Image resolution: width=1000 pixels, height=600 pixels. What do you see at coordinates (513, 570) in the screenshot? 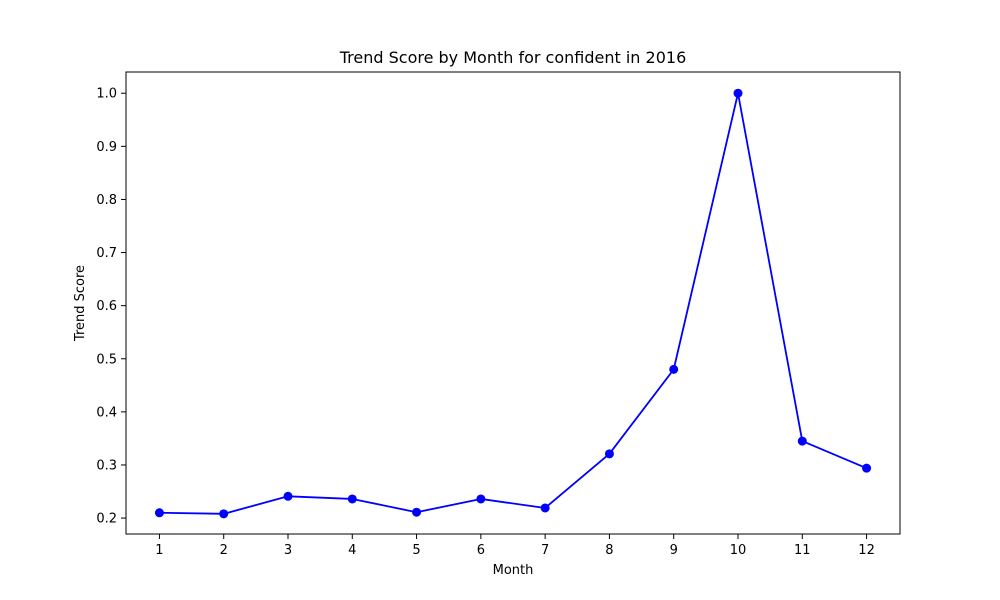
I see `x-axis-label: Month` at bounding box center [513, 570].